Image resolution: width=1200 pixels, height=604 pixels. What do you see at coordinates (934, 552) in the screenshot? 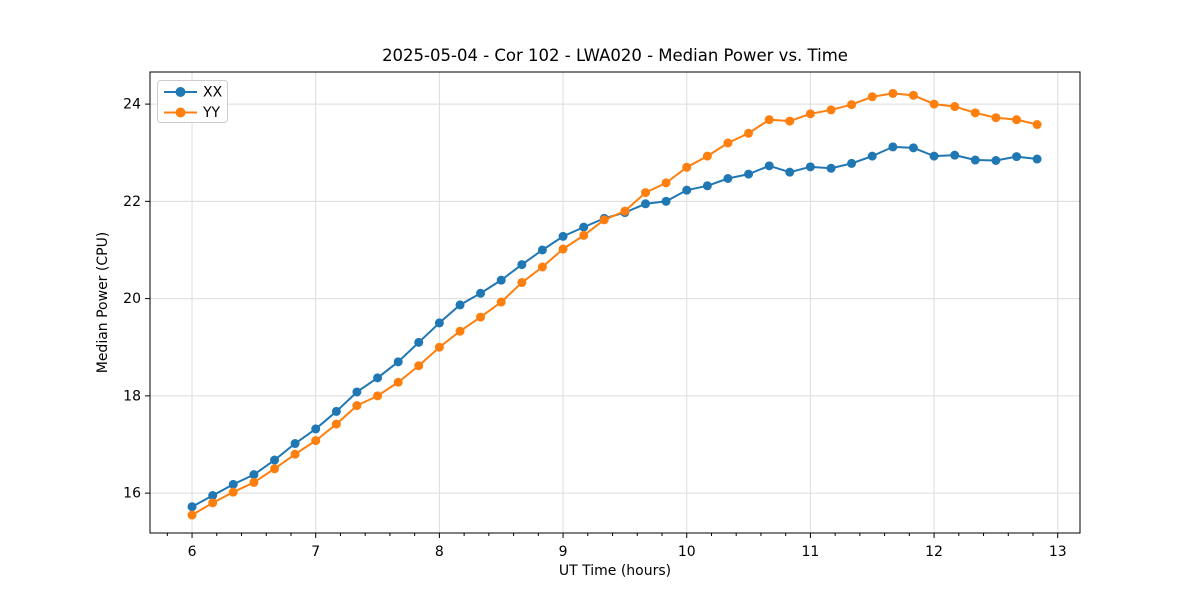
I see `x-tick-label: 12` at bounding box center [934, 552].